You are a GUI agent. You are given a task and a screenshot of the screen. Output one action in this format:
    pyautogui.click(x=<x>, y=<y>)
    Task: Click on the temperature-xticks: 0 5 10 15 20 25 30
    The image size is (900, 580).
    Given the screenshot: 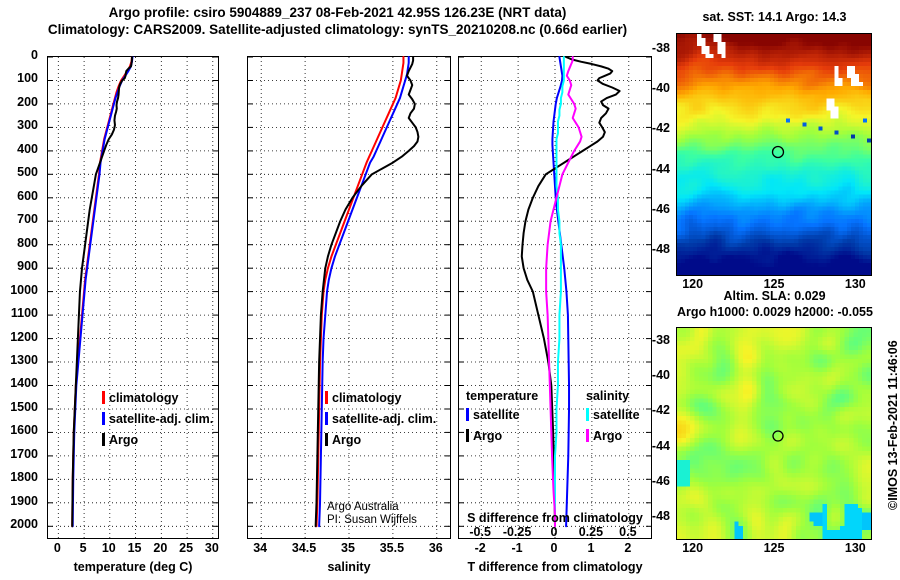 What is the action you would take?
    pyautogui.click(x=133, y=550)
    